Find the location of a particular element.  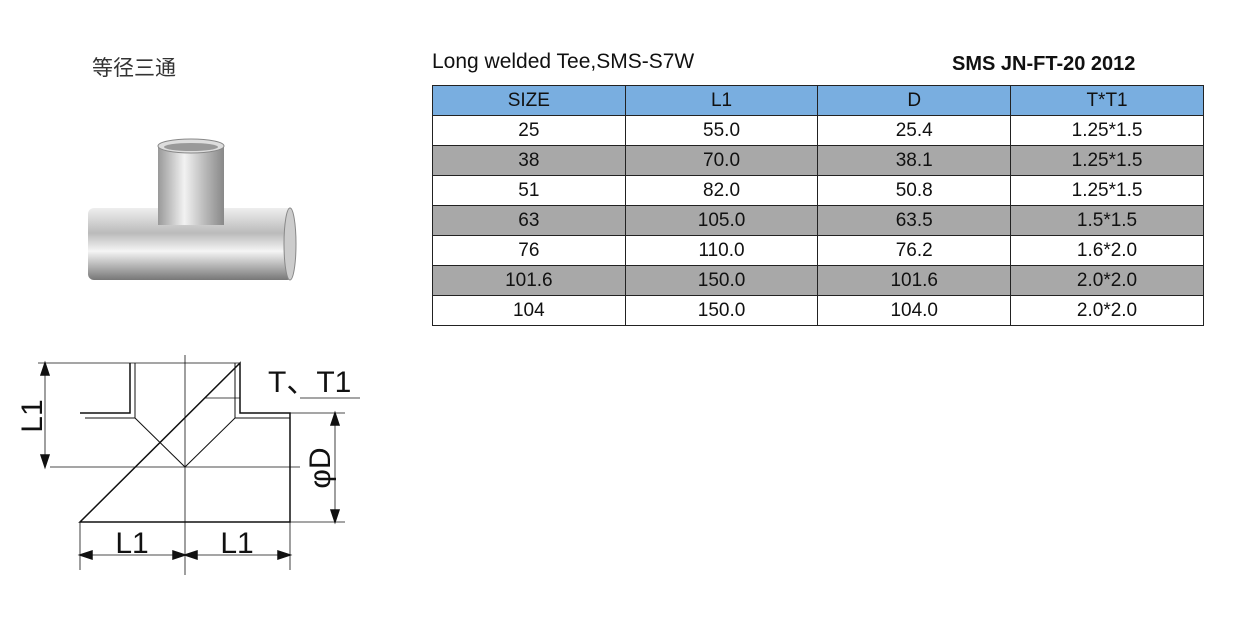

product-name: Long welded Tee,SMS-S7W is located at coordinates (563, 61).